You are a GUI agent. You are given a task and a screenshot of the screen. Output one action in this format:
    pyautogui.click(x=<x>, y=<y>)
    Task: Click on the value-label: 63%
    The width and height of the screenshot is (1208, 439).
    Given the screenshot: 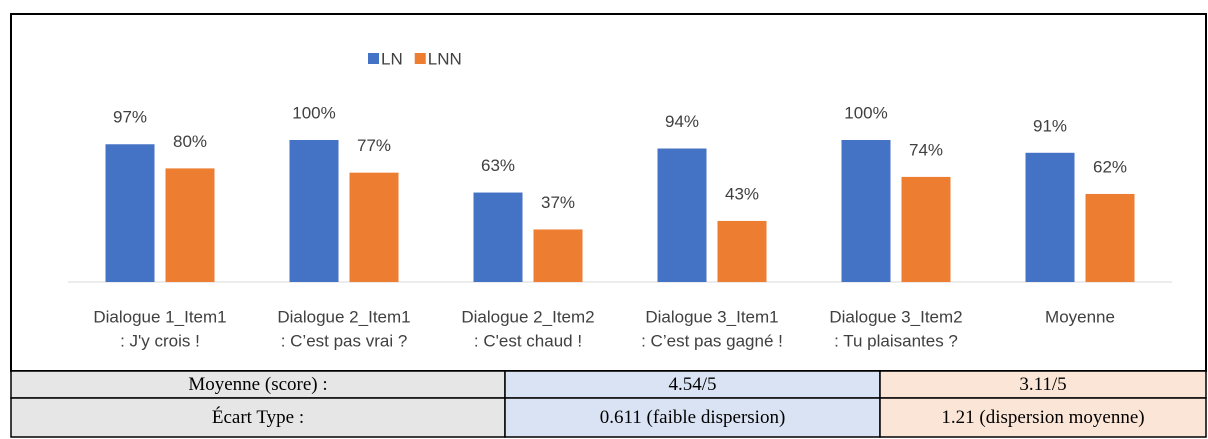 What is the action you would take?
    pyautogui.click(x=498, y=165)
    